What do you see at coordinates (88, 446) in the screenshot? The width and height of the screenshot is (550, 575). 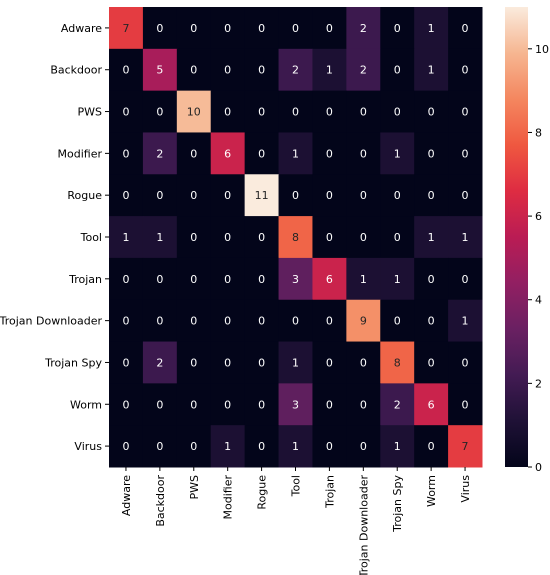 I see `y-tick-label: Virus` at bounding box center [88, 446].